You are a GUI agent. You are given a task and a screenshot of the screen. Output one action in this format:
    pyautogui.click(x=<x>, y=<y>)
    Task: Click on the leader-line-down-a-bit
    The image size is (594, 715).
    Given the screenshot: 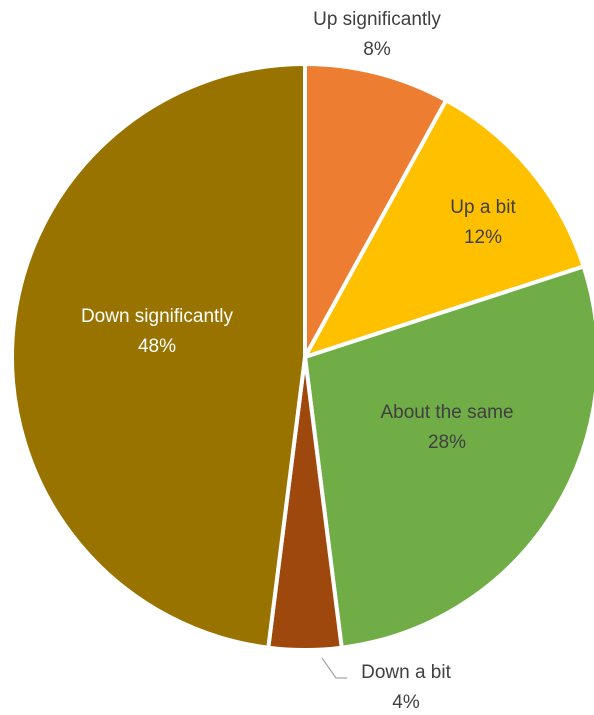 What is the action you would take?
    pyautogui.click(x=334, y=668)
    